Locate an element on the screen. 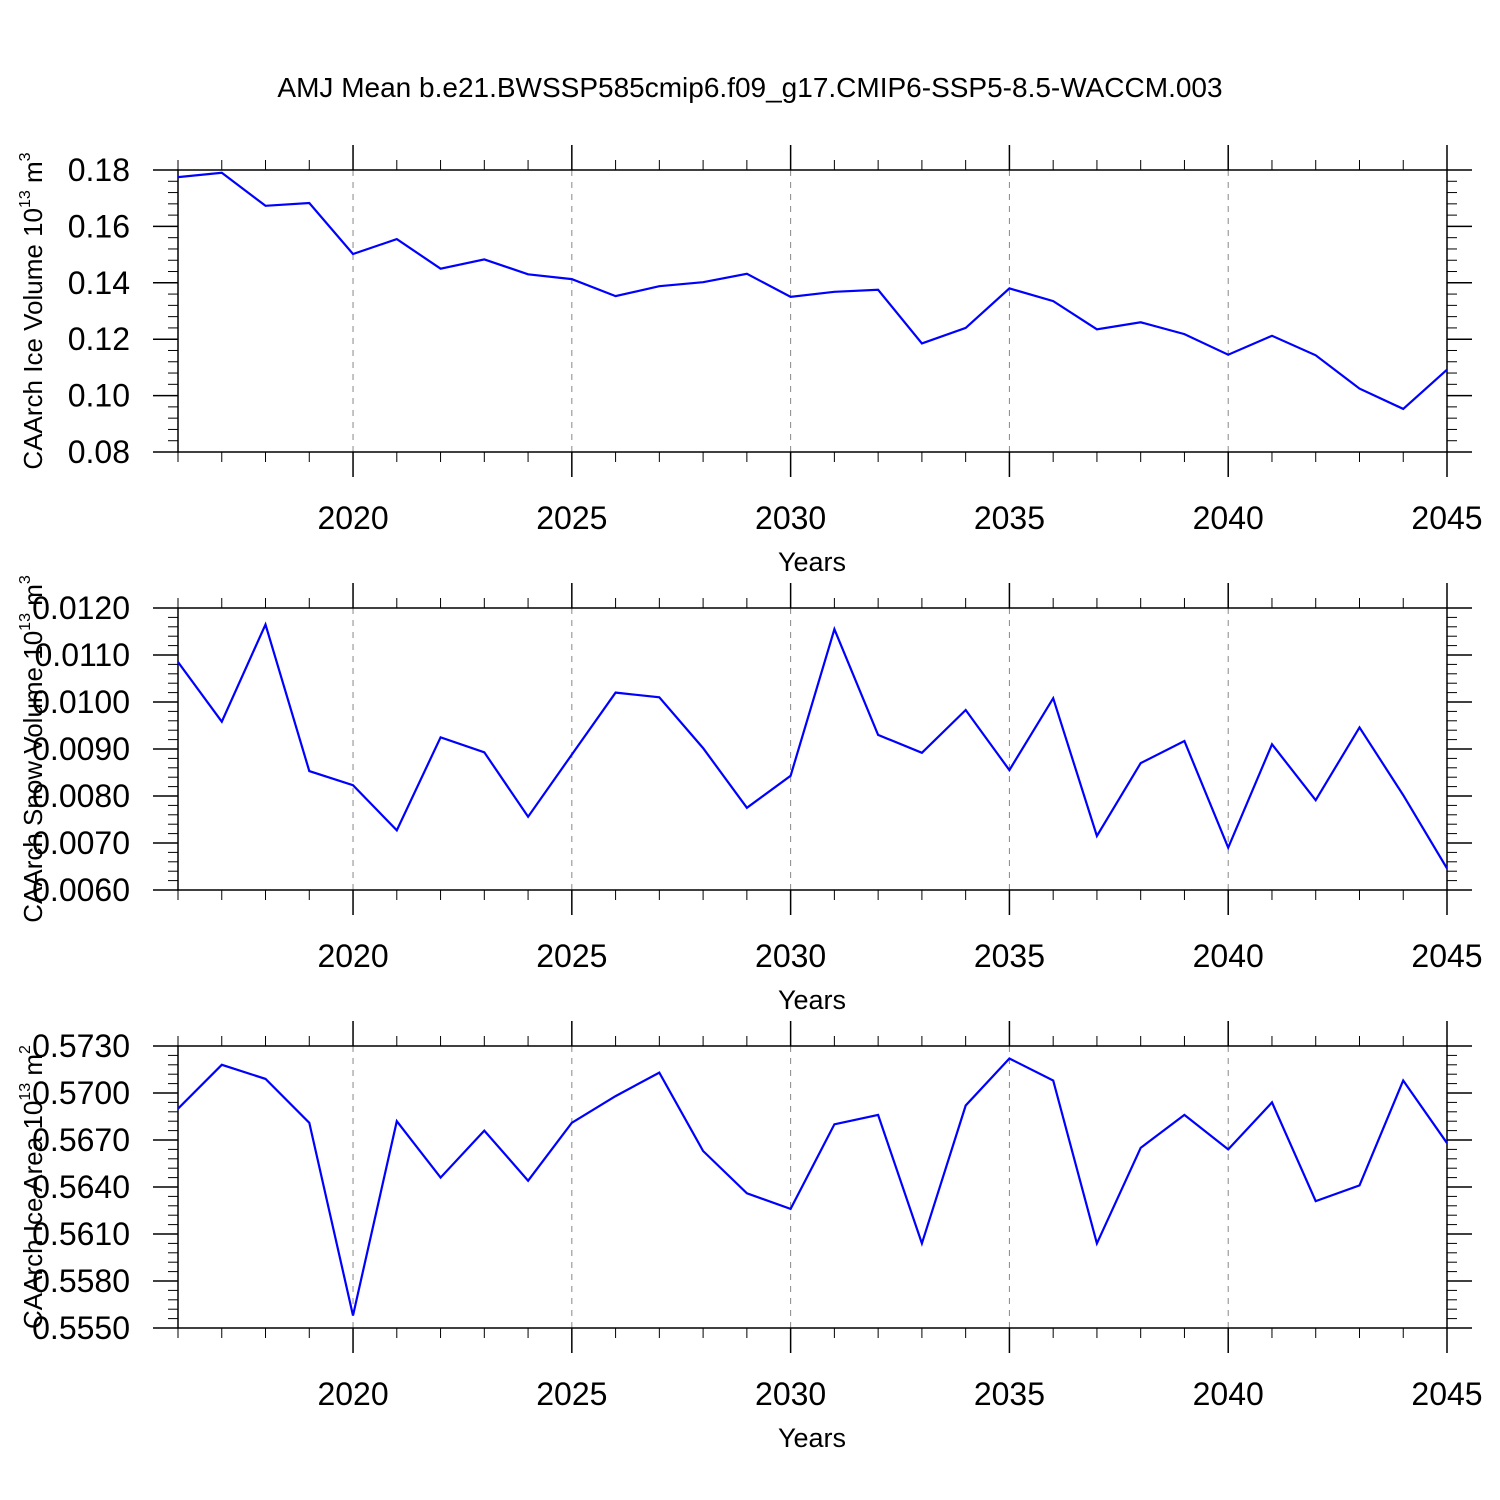  y-tick-label: 0.10 is located at coordinates (99, 396).